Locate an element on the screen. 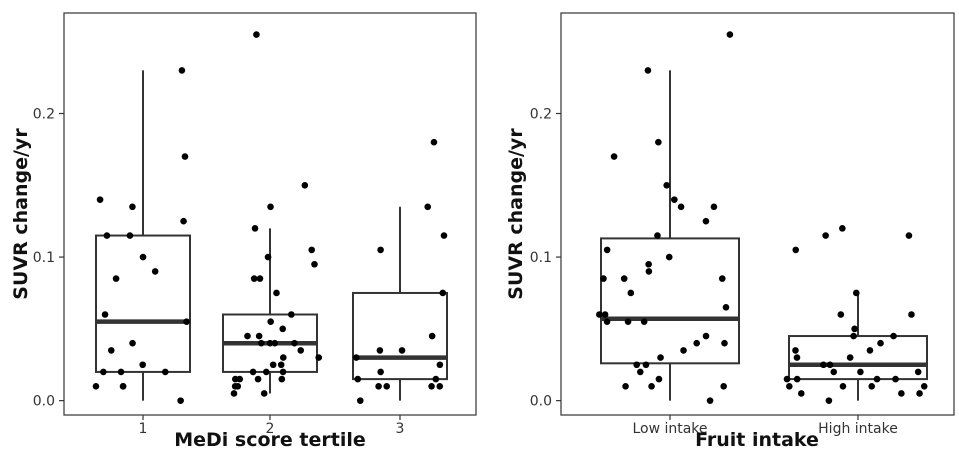  x-axis-title: Fruit intake is located at coordinates (757, 440).